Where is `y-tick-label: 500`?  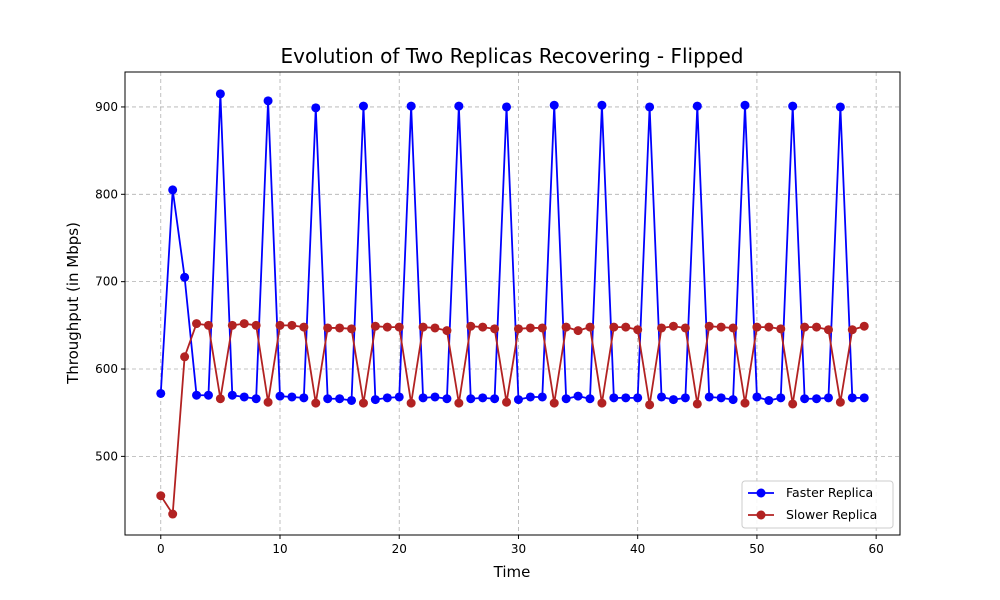
y-tick-label: 500 is located at coordinates (106, 456).